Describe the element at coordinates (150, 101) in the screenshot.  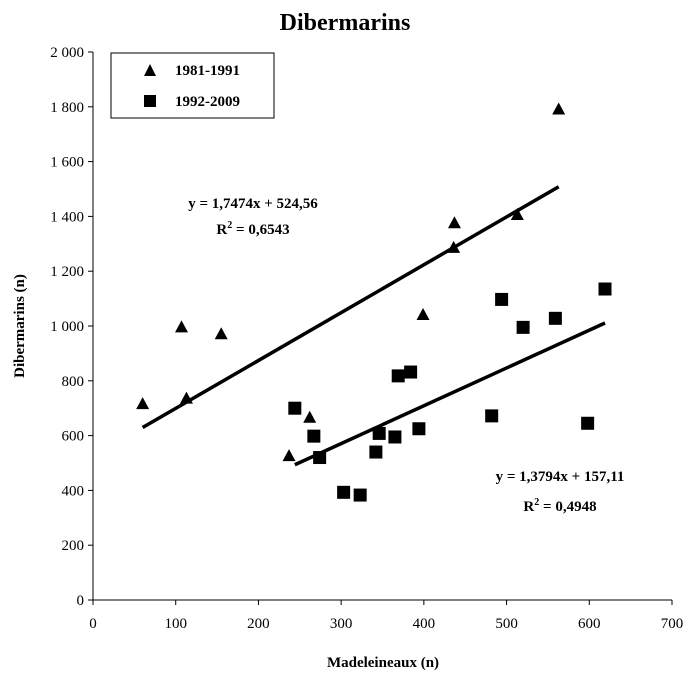
I see `legend-marker-square` at that location.